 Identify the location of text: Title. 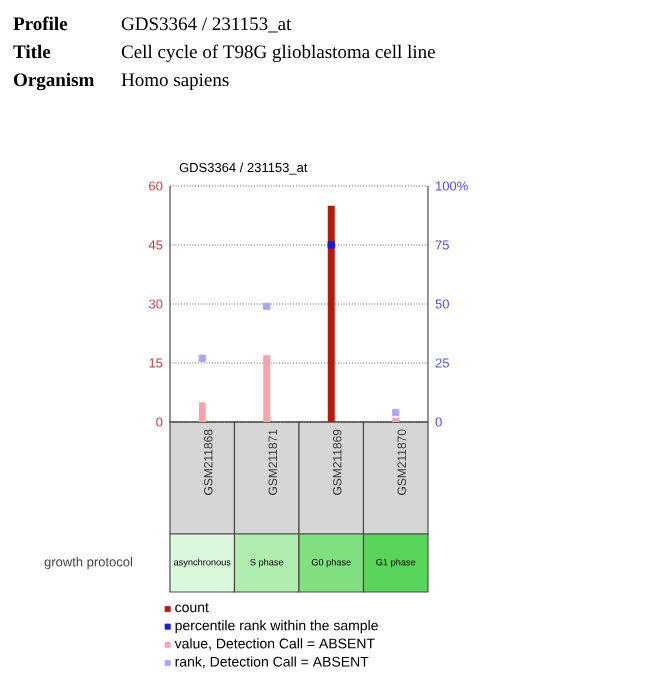
(32, 51).